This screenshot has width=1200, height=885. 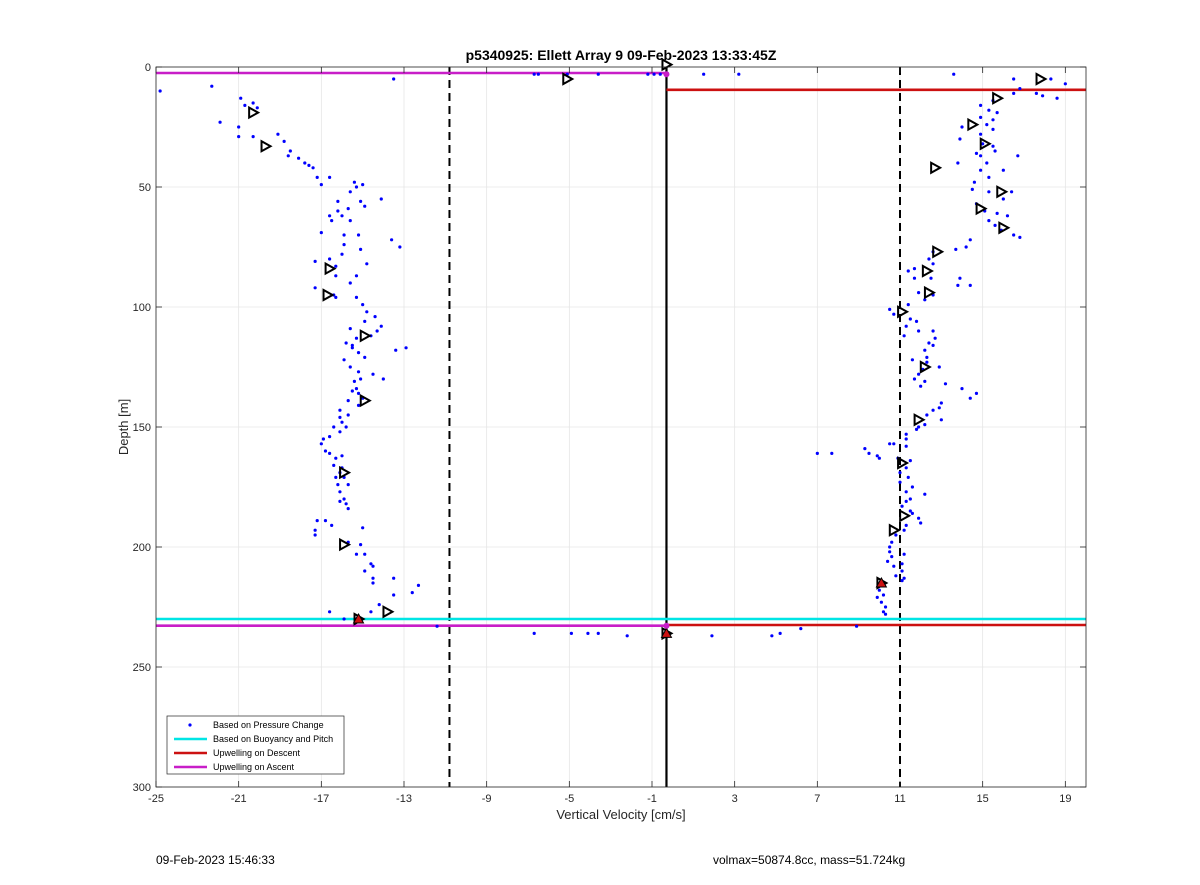 I want to click on legend-box, so click(x=255, y=745).